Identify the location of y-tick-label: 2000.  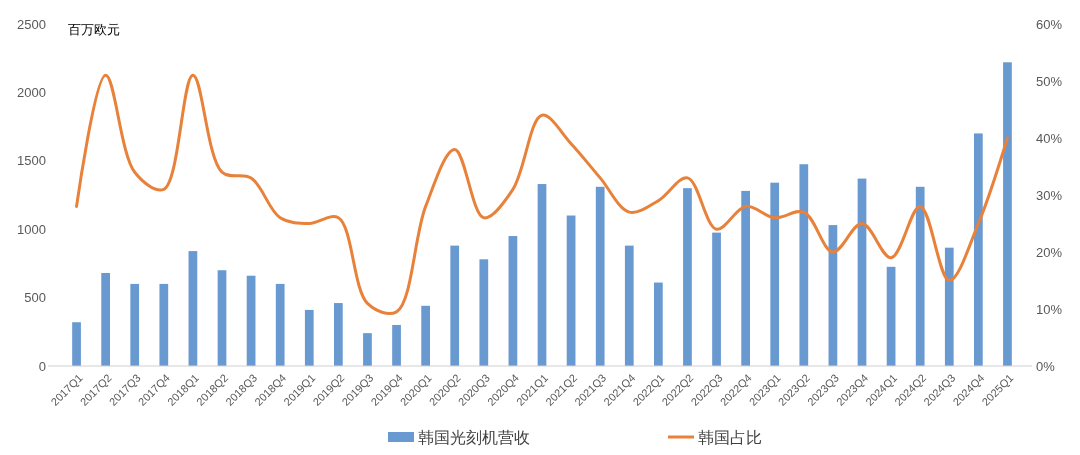
(31, 92).